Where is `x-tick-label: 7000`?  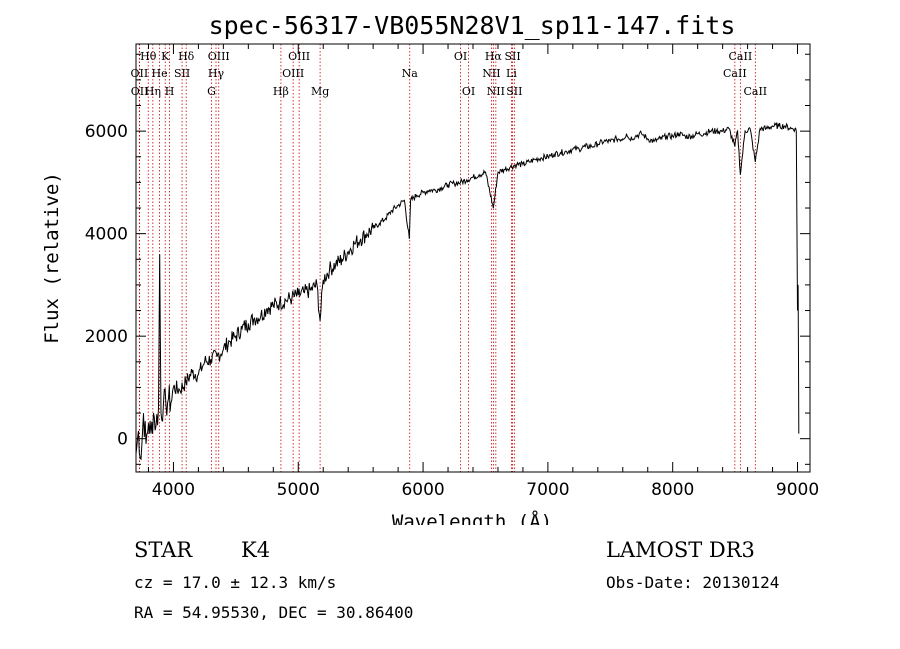 x-tick-label: 7000 is located at coordinates (547, 490).